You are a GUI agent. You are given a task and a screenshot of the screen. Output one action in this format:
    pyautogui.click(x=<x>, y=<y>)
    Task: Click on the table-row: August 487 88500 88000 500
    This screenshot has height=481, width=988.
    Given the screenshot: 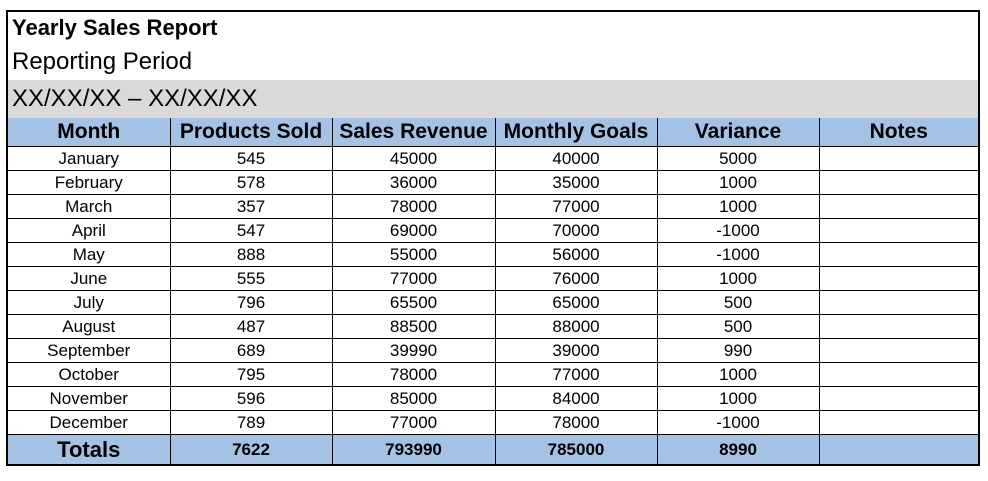 What is the action you would take?
    pyautogui.click(x=493, y=326)
    